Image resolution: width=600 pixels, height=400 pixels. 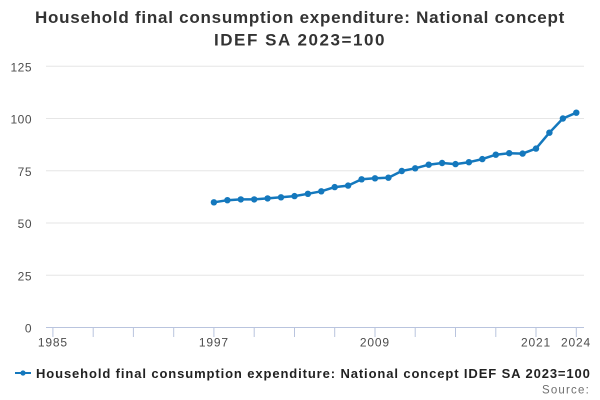 What do you see at coordinates (576, 343) in the screenshot?
I see `svg-text: 2024` at bounding box center [576, 343].